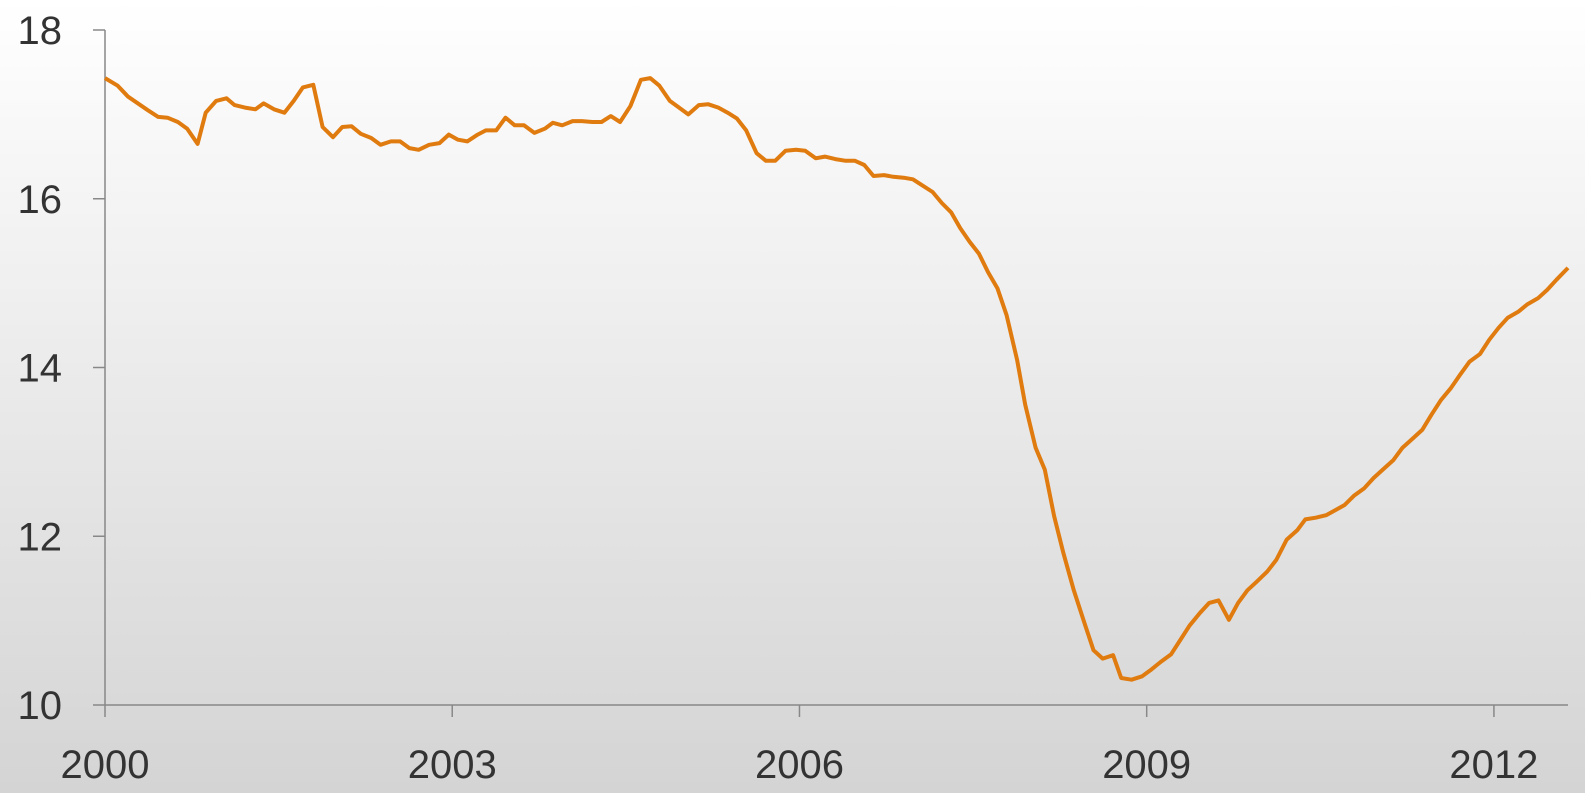 This screenshot has height=793, width=1585. What do you see at coordinates (40, 369) in the screenshot?
I see `y-tick-label: 14` at bounding box center [40, 369].